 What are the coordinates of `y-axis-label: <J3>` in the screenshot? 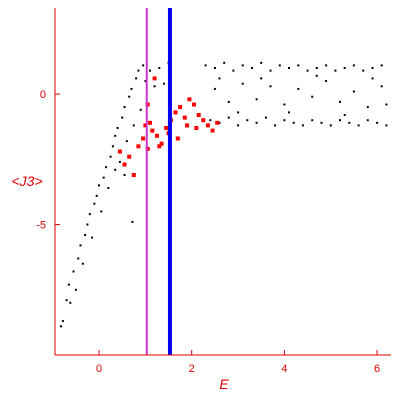 It's located at (26, 181).